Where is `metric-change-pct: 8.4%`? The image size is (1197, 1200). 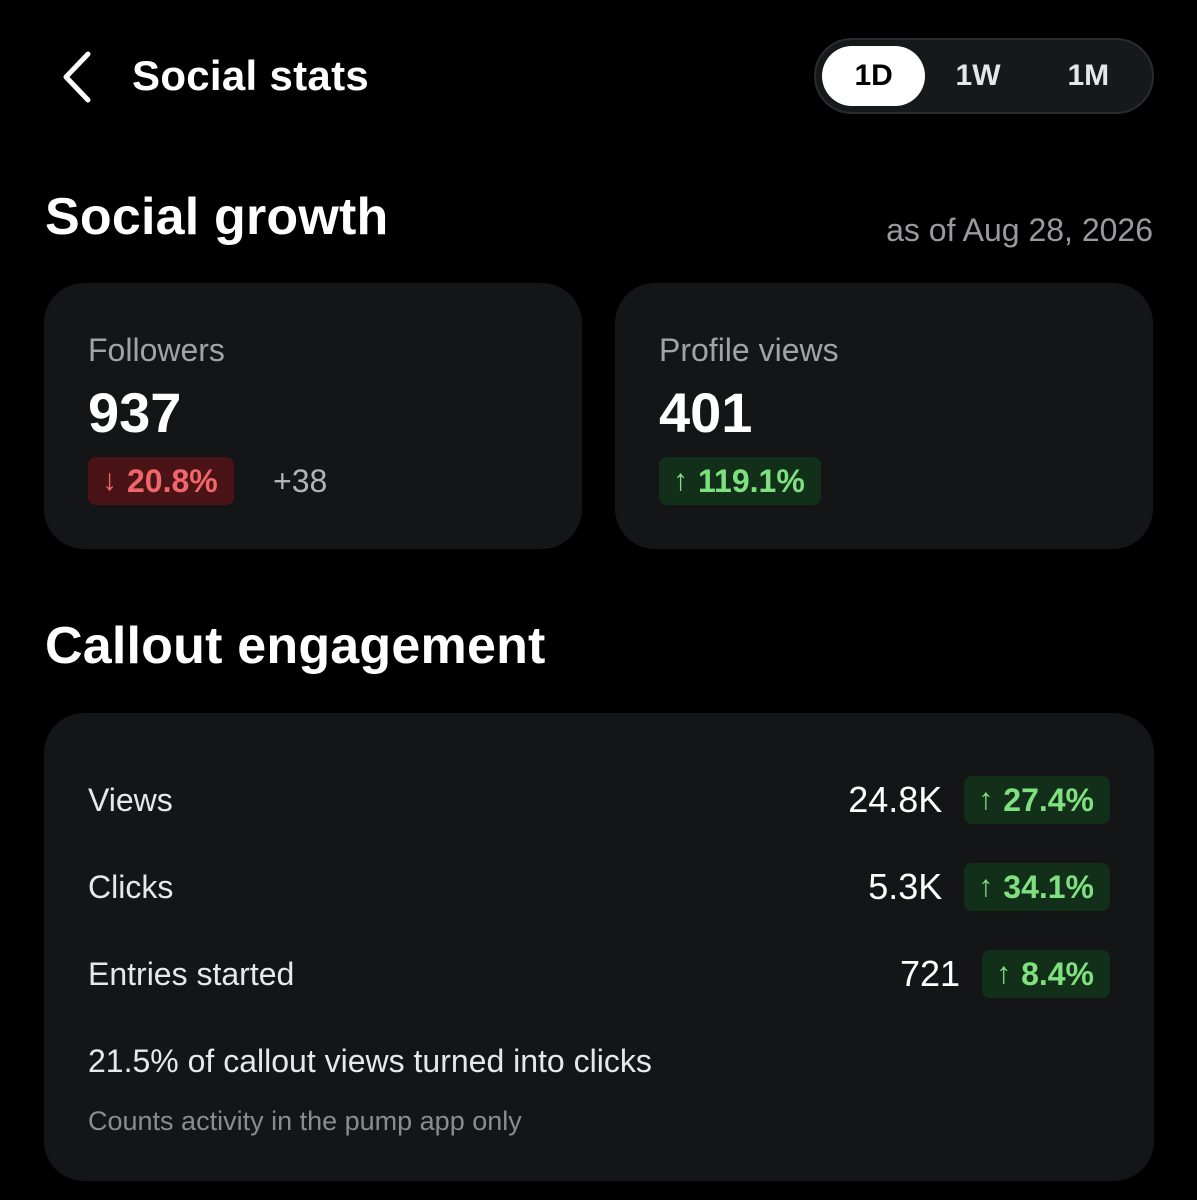 metric-change-pct: 8.4% is located at coordinates (1057, 974).